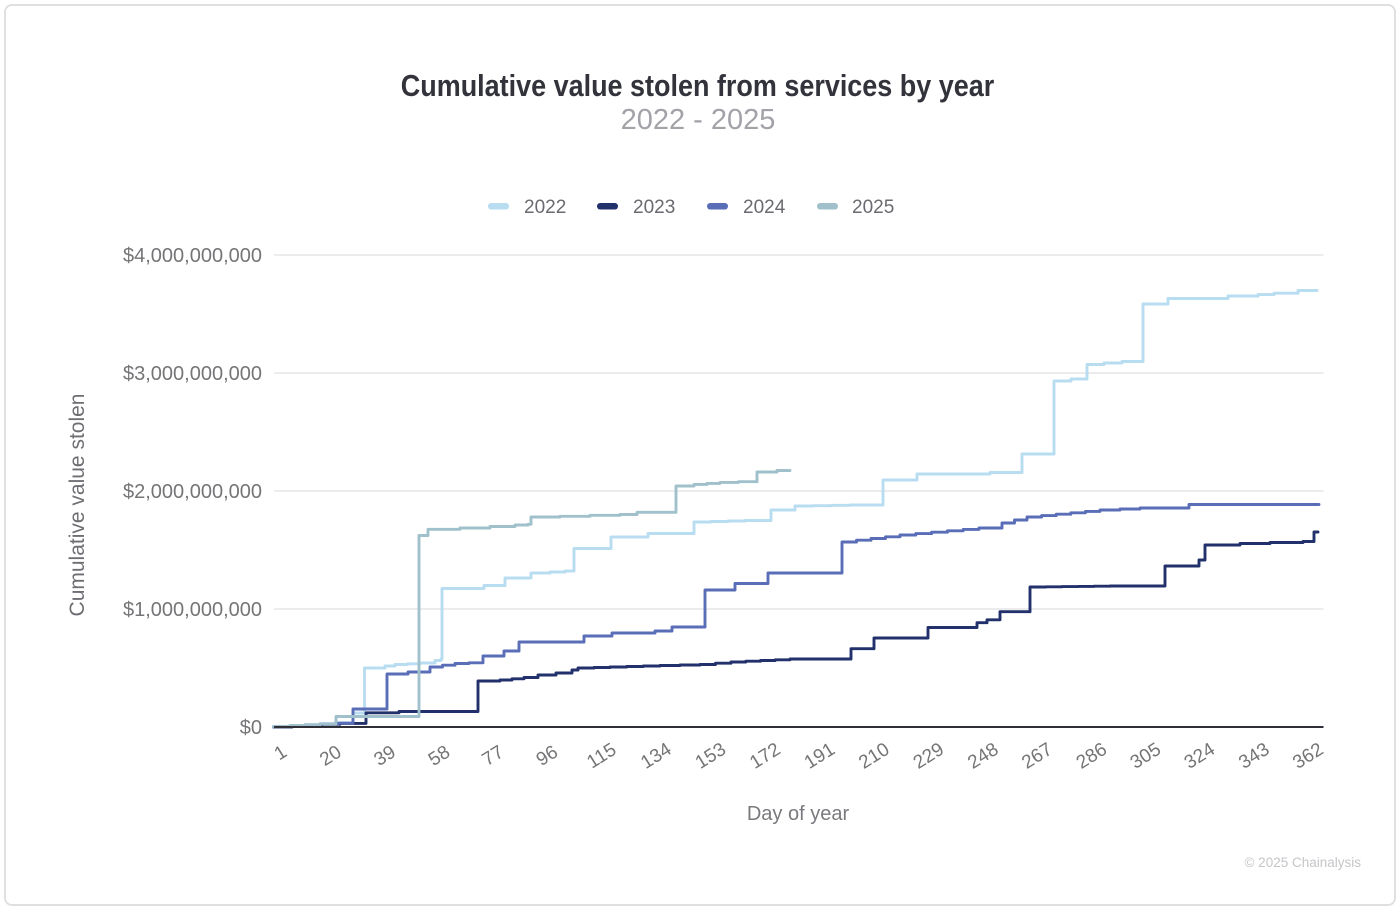 Image resolution: width=1400 pixels, height=910 pixels. I want to click on svg-text: 58, so click(439, 756).